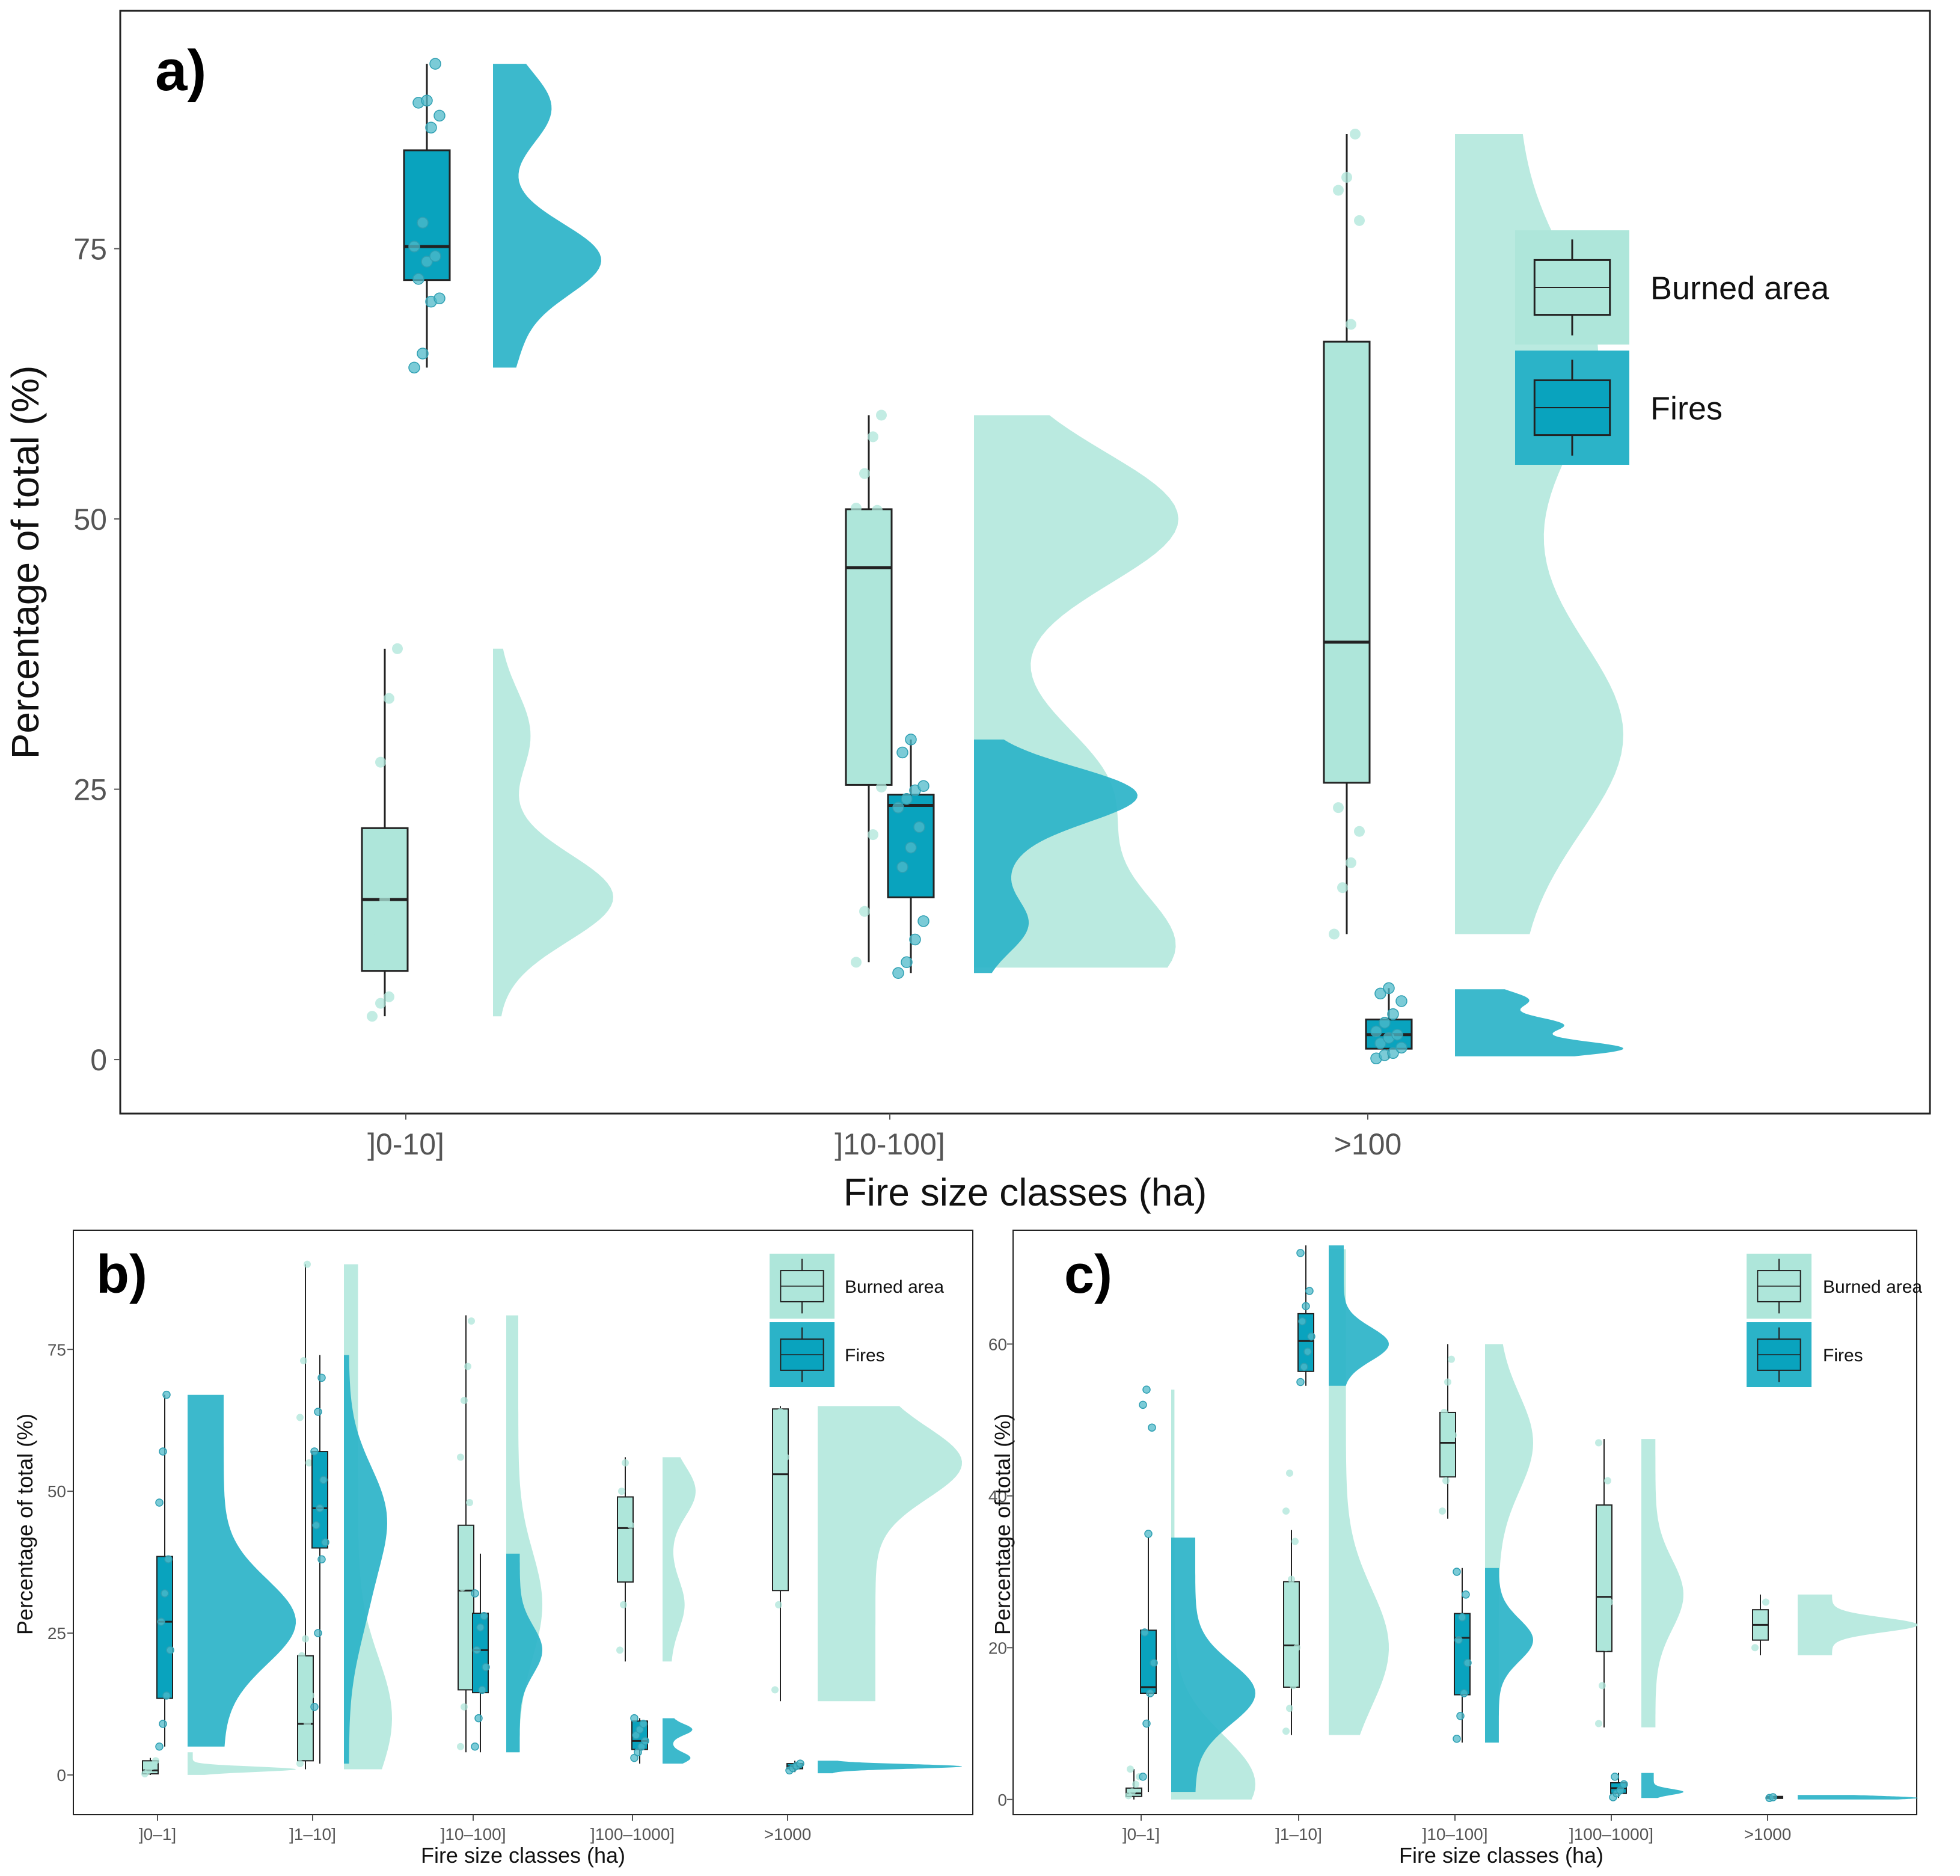 The width and height of the screenshot is (1960, 1876). What do you see at coordinates (997, 1496) in the screenshot?
I see `y-tick-label: 40` at bounding box center [997, 1496].